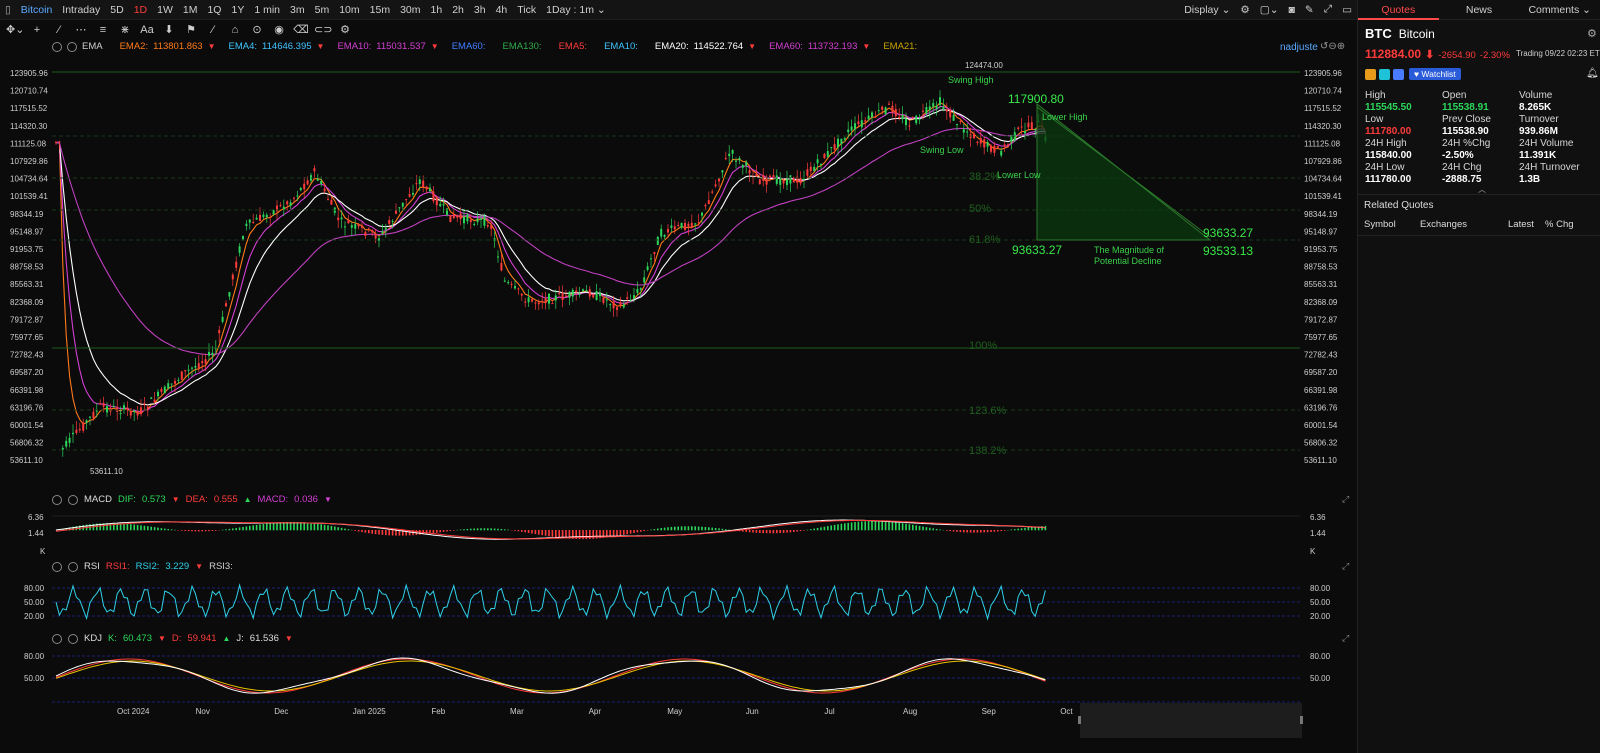 This screenshot has width=1600, height=753. What do you see at coordinates (125, 30) in the screenshot?
I see `measure-icon: ⋇` at bounding box center [125, 30].